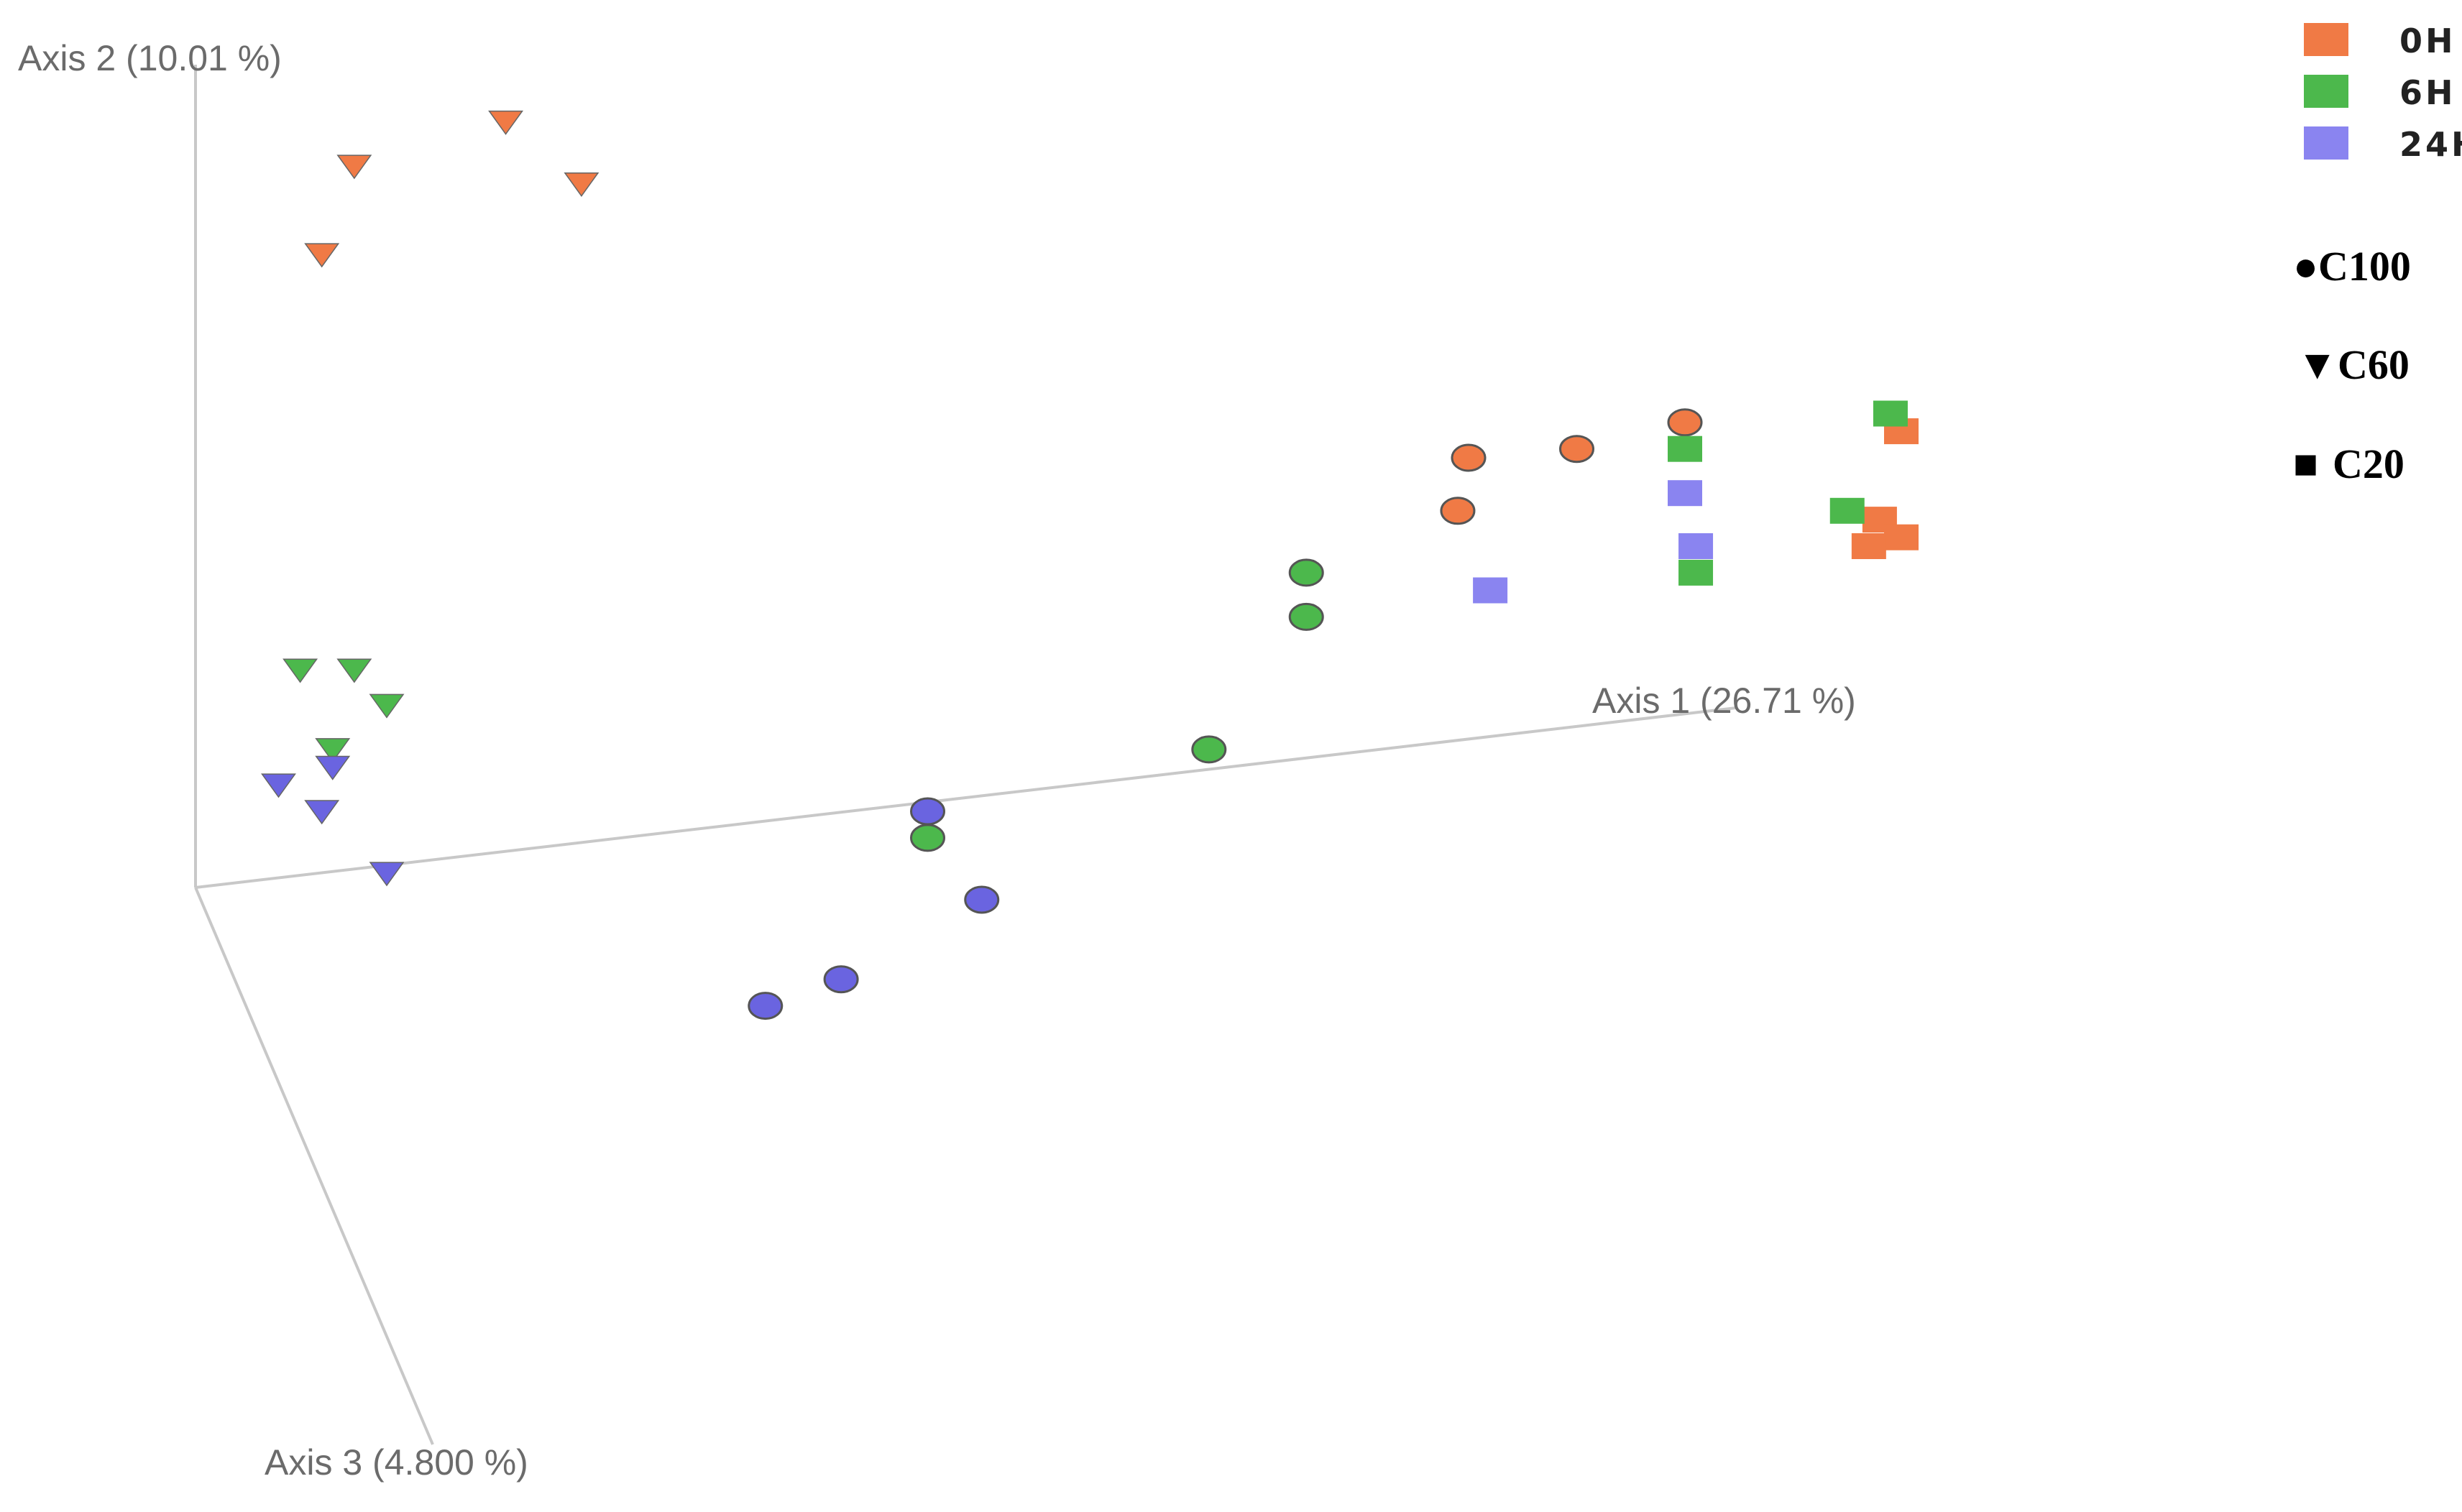 The height and width of the screenshot is (1512, 2462). I want to click on legend-glyph-c60: ▼, so click(2317, 364).